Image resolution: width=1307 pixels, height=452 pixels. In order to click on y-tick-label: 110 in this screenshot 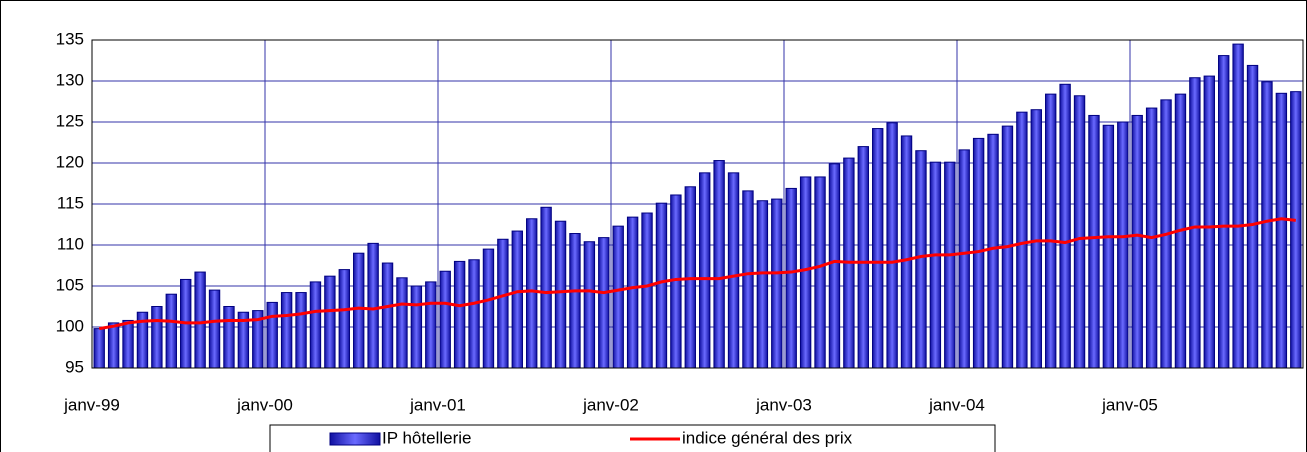, I will do `click(70, 243)`.